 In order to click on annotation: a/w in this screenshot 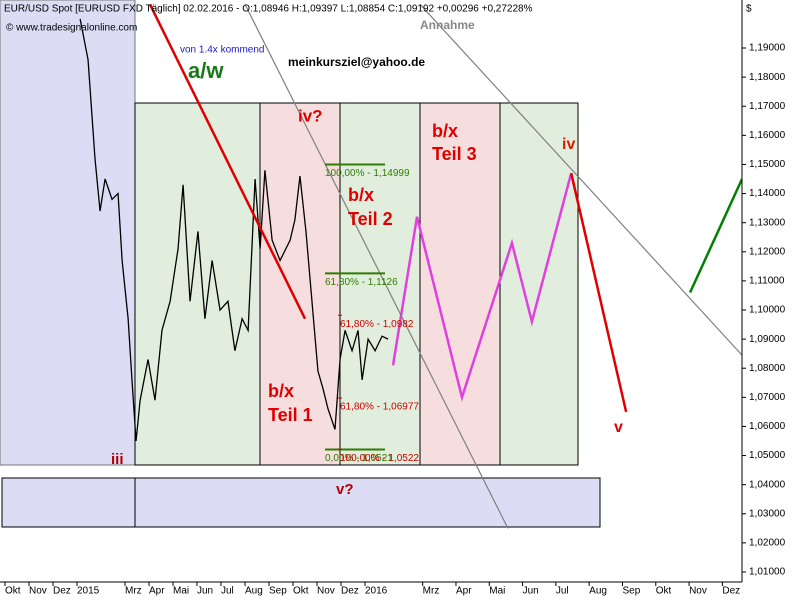, I will do `click(206, 70)`.